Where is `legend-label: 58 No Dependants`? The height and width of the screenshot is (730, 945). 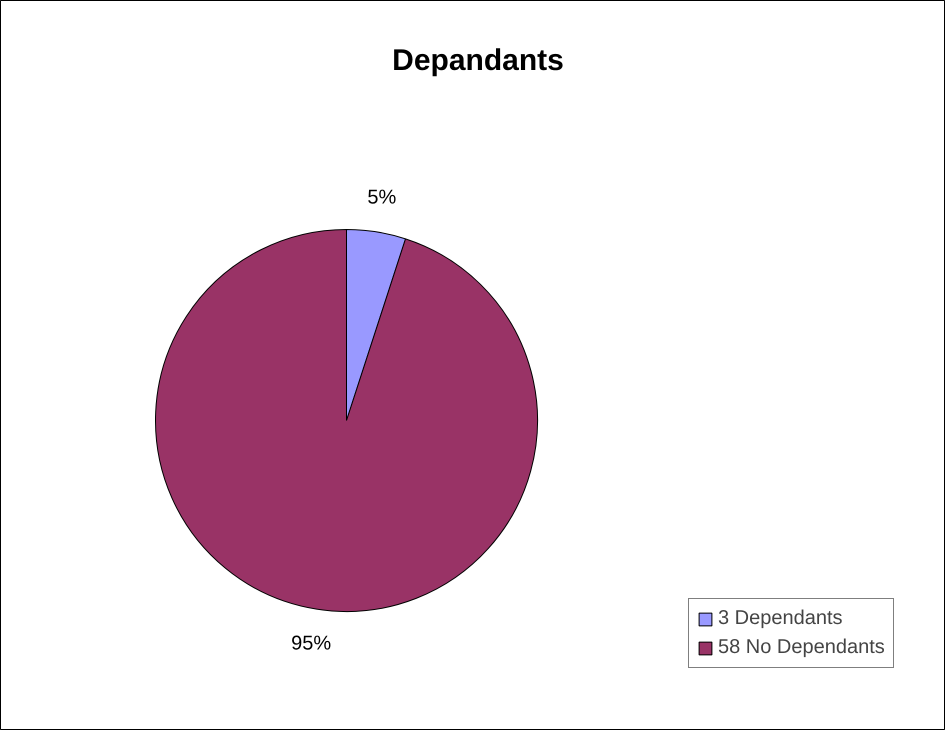
legend-label: 58 No Dependants is located at coordinates (801, 647).